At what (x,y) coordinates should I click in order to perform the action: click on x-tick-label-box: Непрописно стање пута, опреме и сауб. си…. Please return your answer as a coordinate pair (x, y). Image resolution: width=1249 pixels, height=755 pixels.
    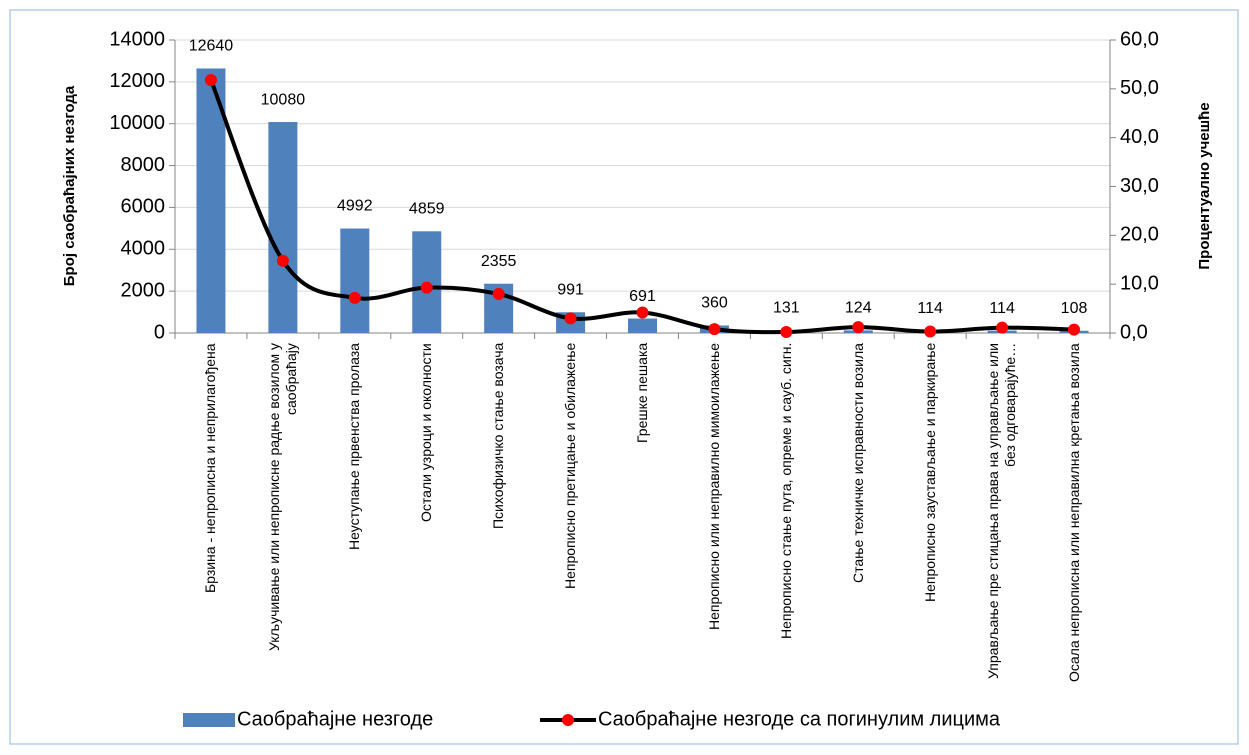
    Looking at the image, I should click on (786, 523).